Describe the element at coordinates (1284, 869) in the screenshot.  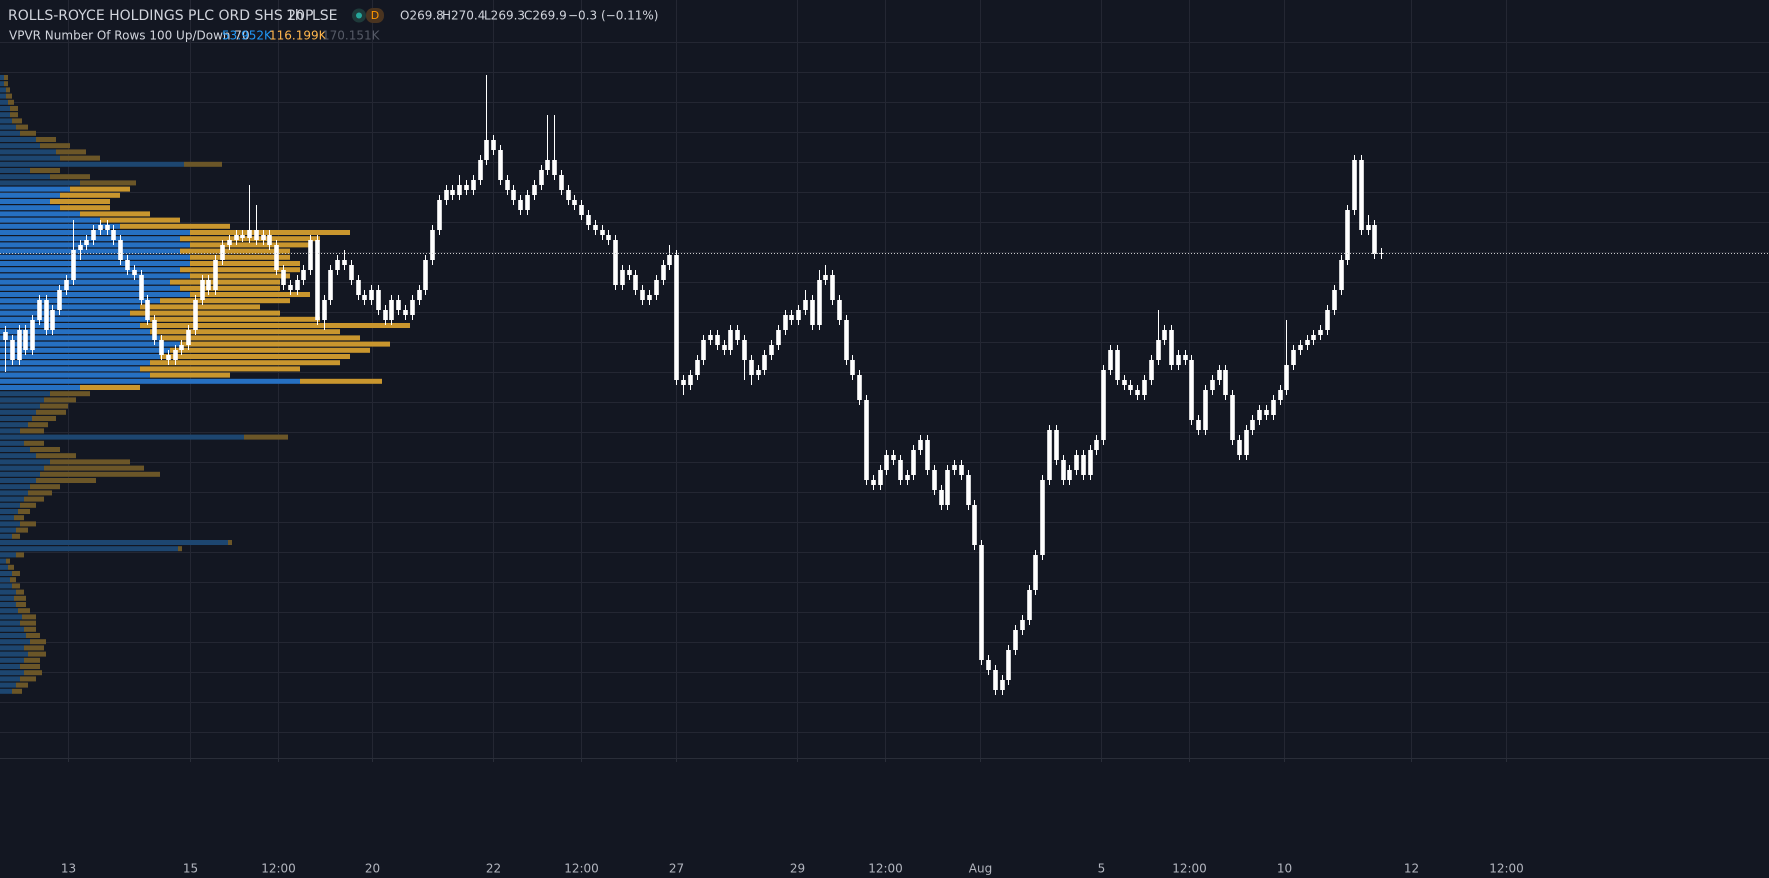
I see `x-tick-label: 10` at that location.